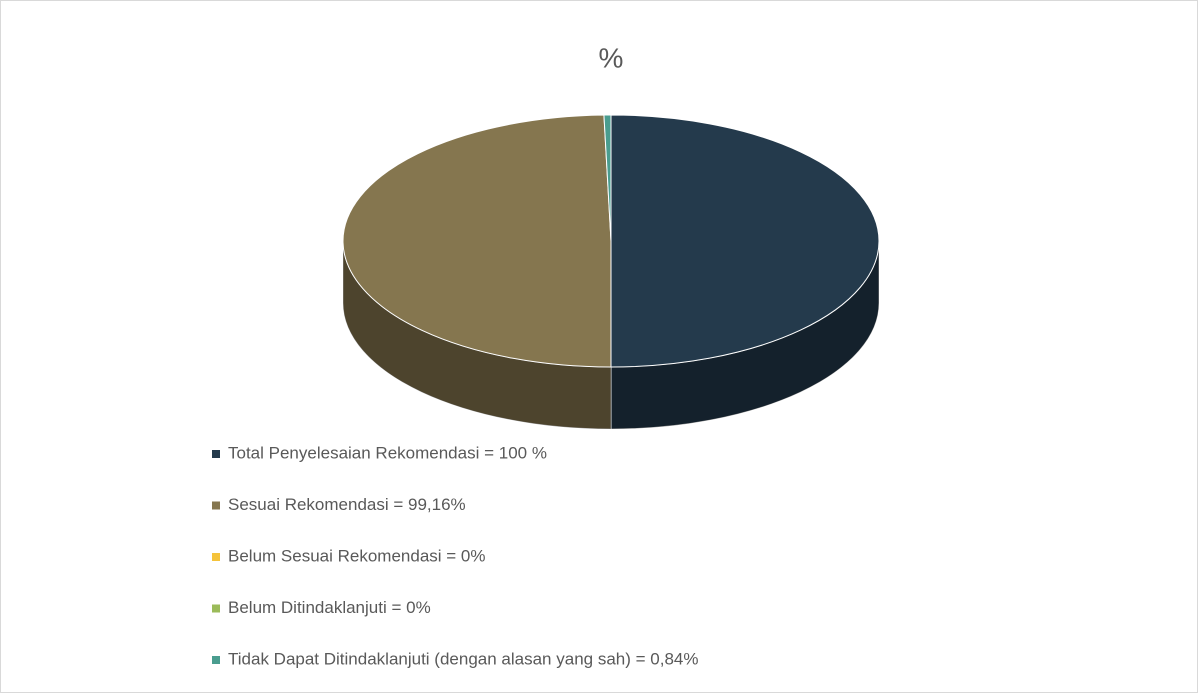  I want to click on chart-title: %, so click(611, 57).